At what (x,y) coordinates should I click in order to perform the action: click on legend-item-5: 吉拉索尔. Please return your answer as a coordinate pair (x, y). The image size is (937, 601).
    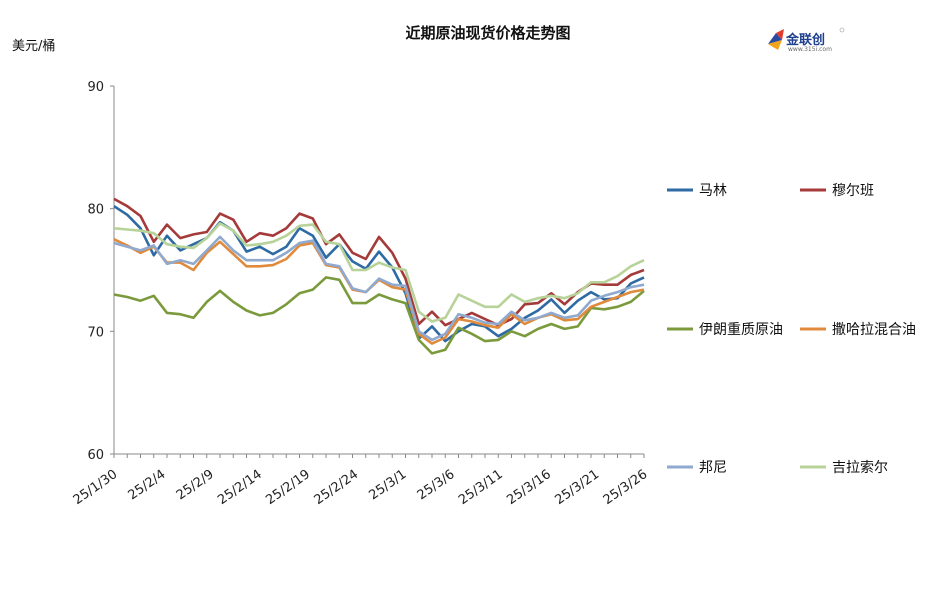
    Looking at the image, I should click on (844, 467).